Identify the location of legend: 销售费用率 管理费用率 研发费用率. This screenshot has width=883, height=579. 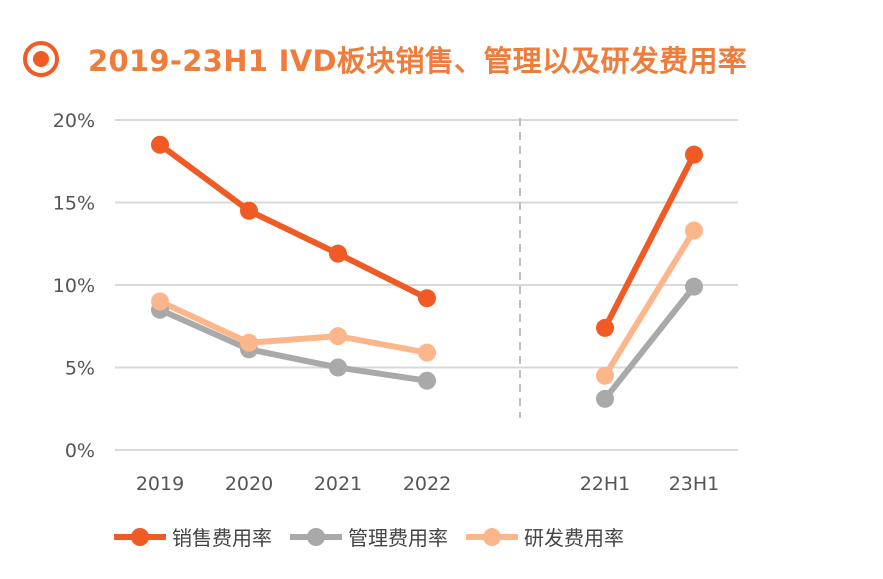
(376, 536).